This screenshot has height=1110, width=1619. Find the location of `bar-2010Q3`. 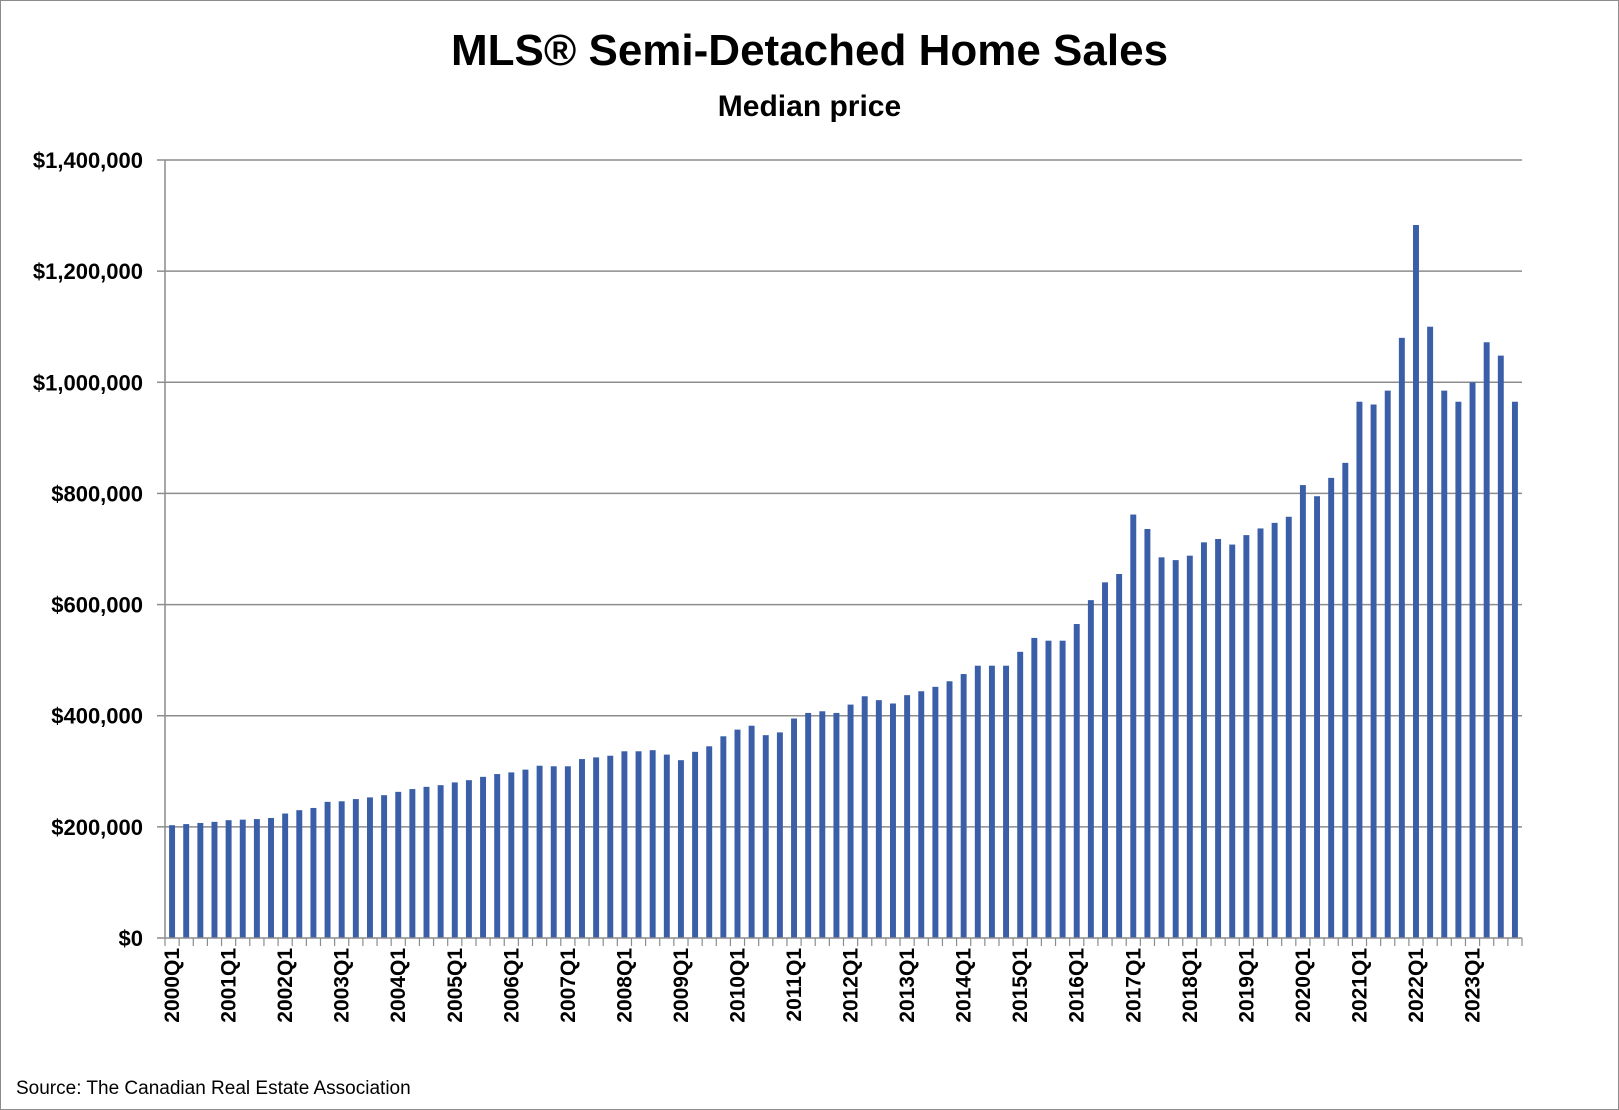

bar-2010Q3 is located at coordinates (765, 836).